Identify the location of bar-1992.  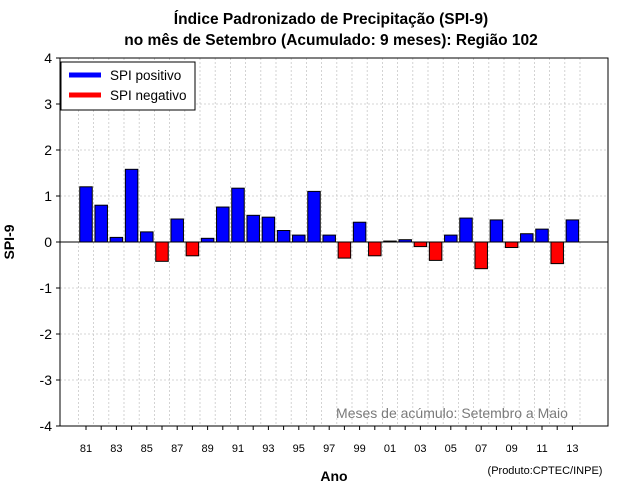
(253, 228).